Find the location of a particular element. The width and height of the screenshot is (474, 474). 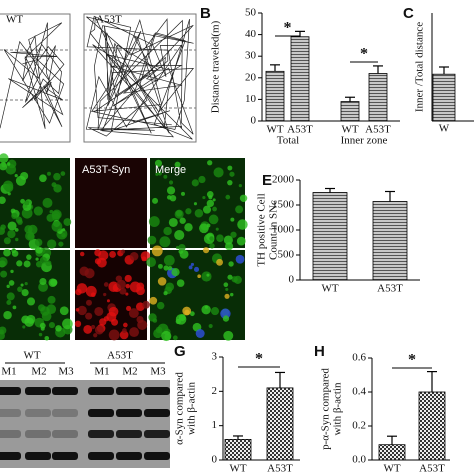

group-label: WT is located at coordinates (31, 356).